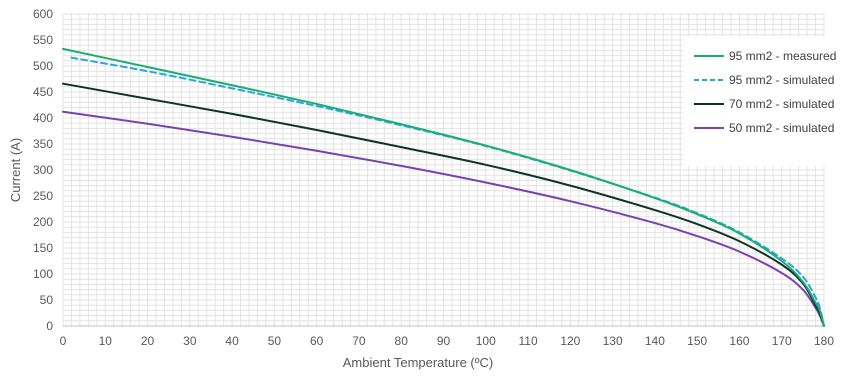 This screenshot has height=378, width=863. What do you see at coordinates (106, 341) in the screenshot?
I see `x-tick-label: 10` at bounding box center [106, 341].